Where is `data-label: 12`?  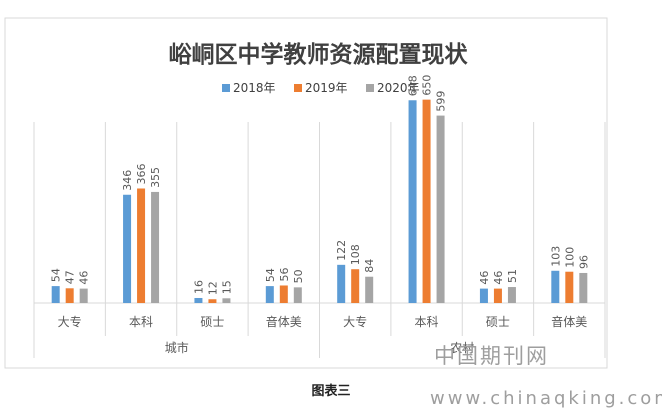 data-label: 12 is located at coordinates (212, 288).